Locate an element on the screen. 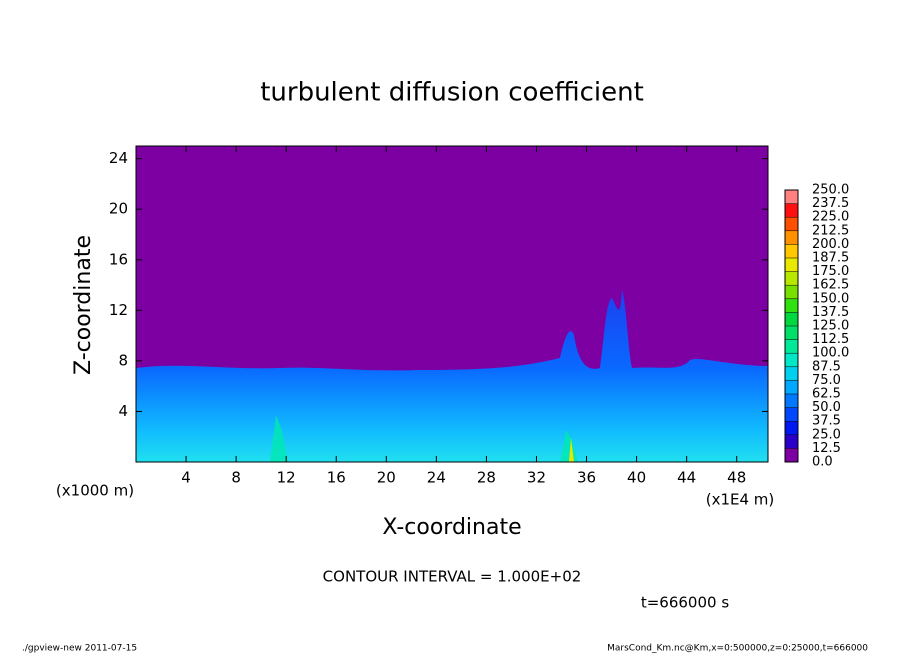 Image resolution: width=904 pixels, height=658 pixels. y-unit: (x1000 m) is located at coordinates (95, 491).